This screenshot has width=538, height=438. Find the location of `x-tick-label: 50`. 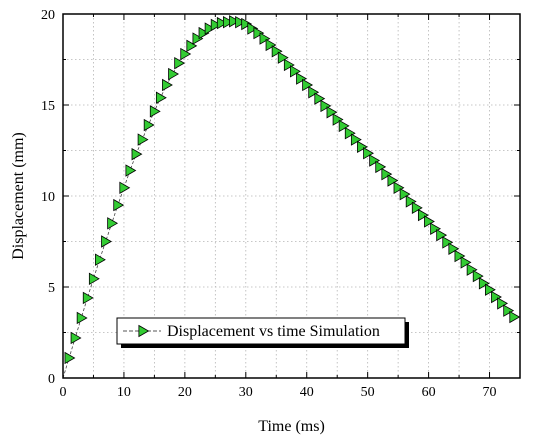

x-tick-label: 50 is located at coordinates (368, 392).